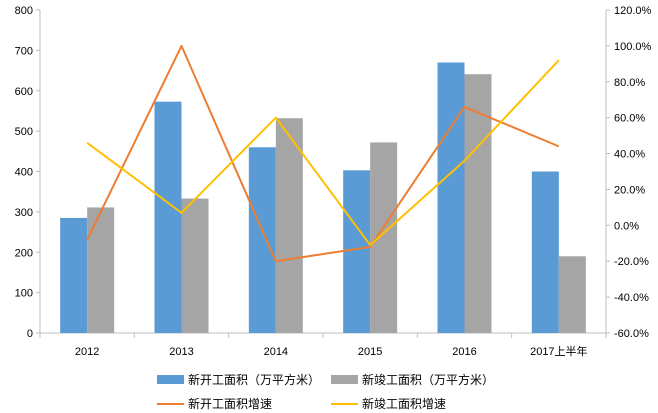 This screenshot has width=658, height=413. What do you see at coordinates (24, 92) in the screenshot?
I see `y-left-tick-label: 600` at bounding box center [24, 92].